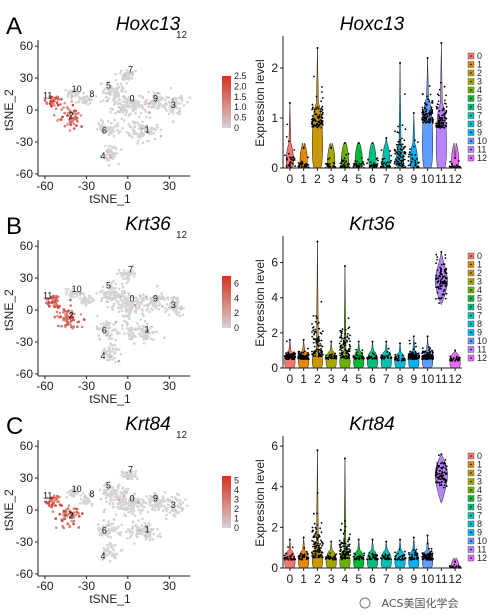 Image resolution: width=495 pixels, height=615 pixels. What do you see at coordinates (87, 386) in the screenshot?
I see `x-tick-label: -30` at bounding box center [87, 386].